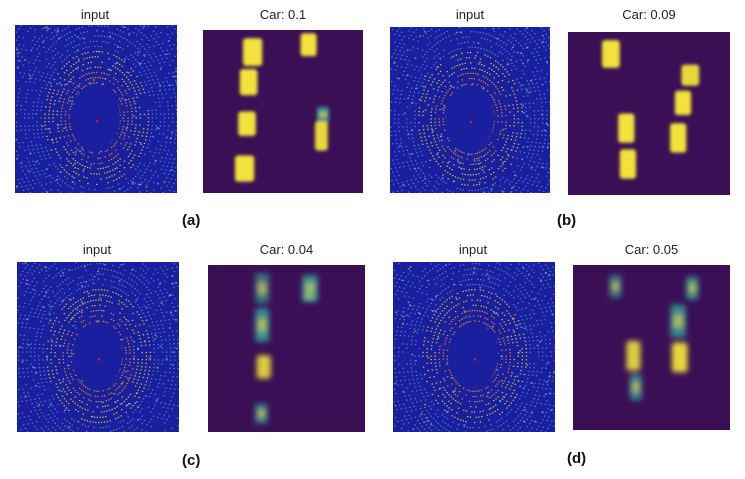 This screenshot has height=479, width=745. Describe the element at coordinates (191, 220) in the screenshot. I see `panel-label-a: (a)` at that location.